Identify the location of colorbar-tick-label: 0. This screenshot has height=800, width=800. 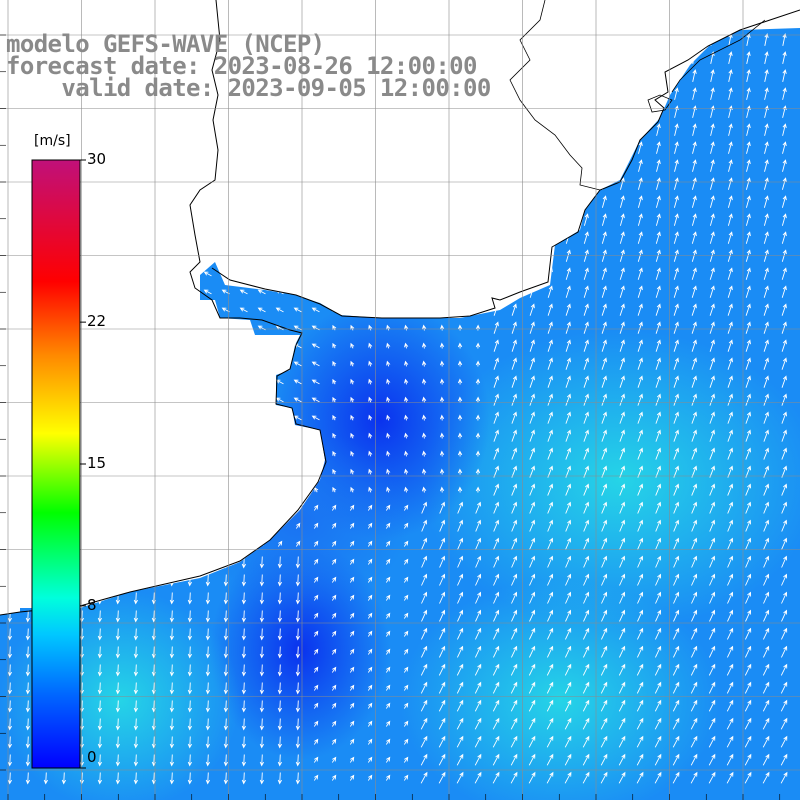
(92, 757).